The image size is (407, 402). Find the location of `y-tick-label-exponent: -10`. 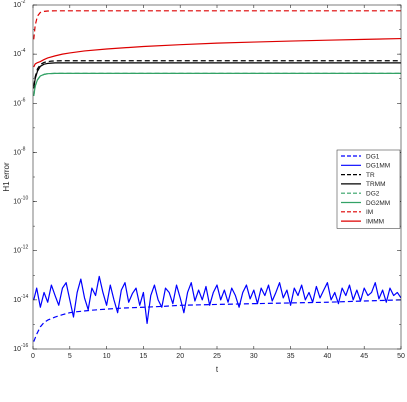

y-tick-label-exponent: -10 is located at coordinates (24, 199).